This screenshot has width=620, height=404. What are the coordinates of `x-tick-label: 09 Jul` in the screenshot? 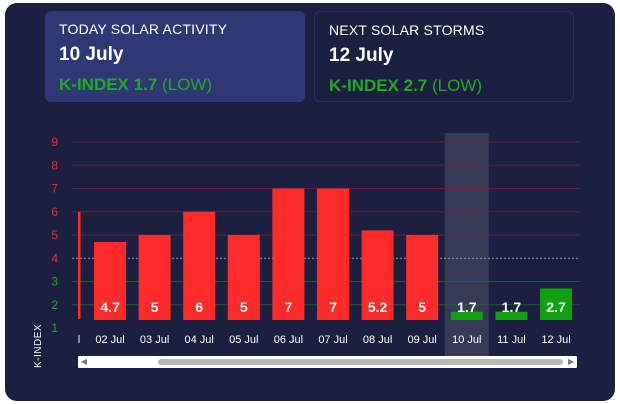 It's located at (422, 340).